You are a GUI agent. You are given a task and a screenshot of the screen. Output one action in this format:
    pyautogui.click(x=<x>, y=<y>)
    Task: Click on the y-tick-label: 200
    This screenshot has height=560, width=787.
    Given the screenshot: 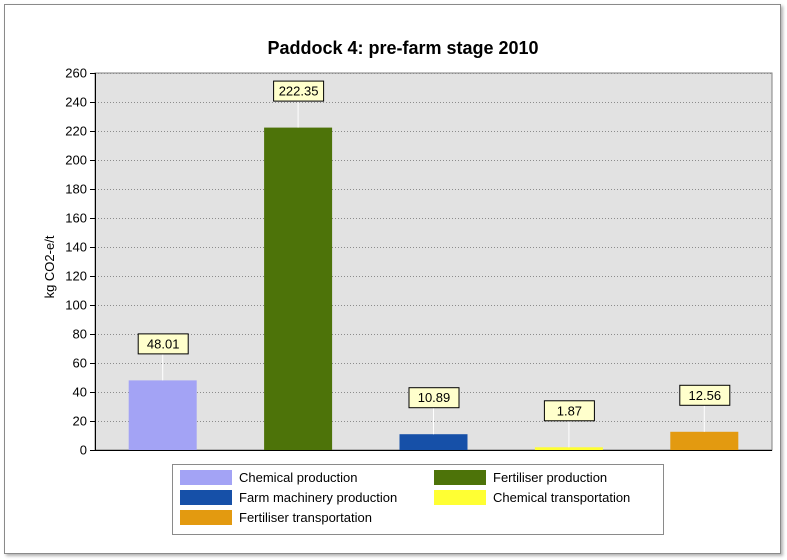 What is the action you would take?
    pyautogui.click(x=76, y=160)
    